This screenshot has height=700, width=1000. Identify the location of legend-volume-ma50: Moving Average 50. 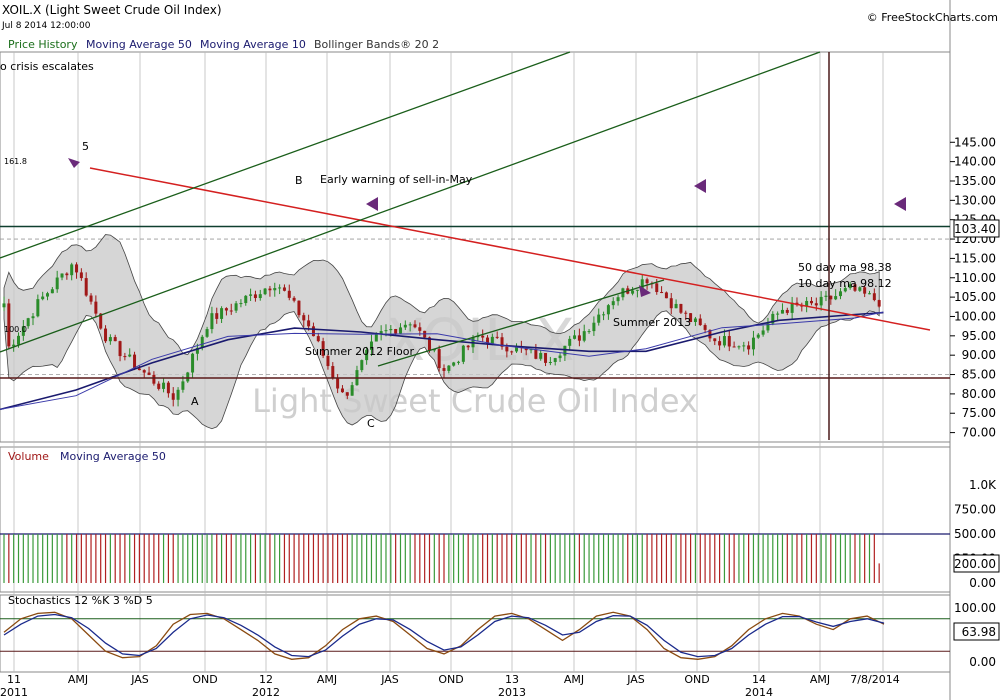
(113, 456).